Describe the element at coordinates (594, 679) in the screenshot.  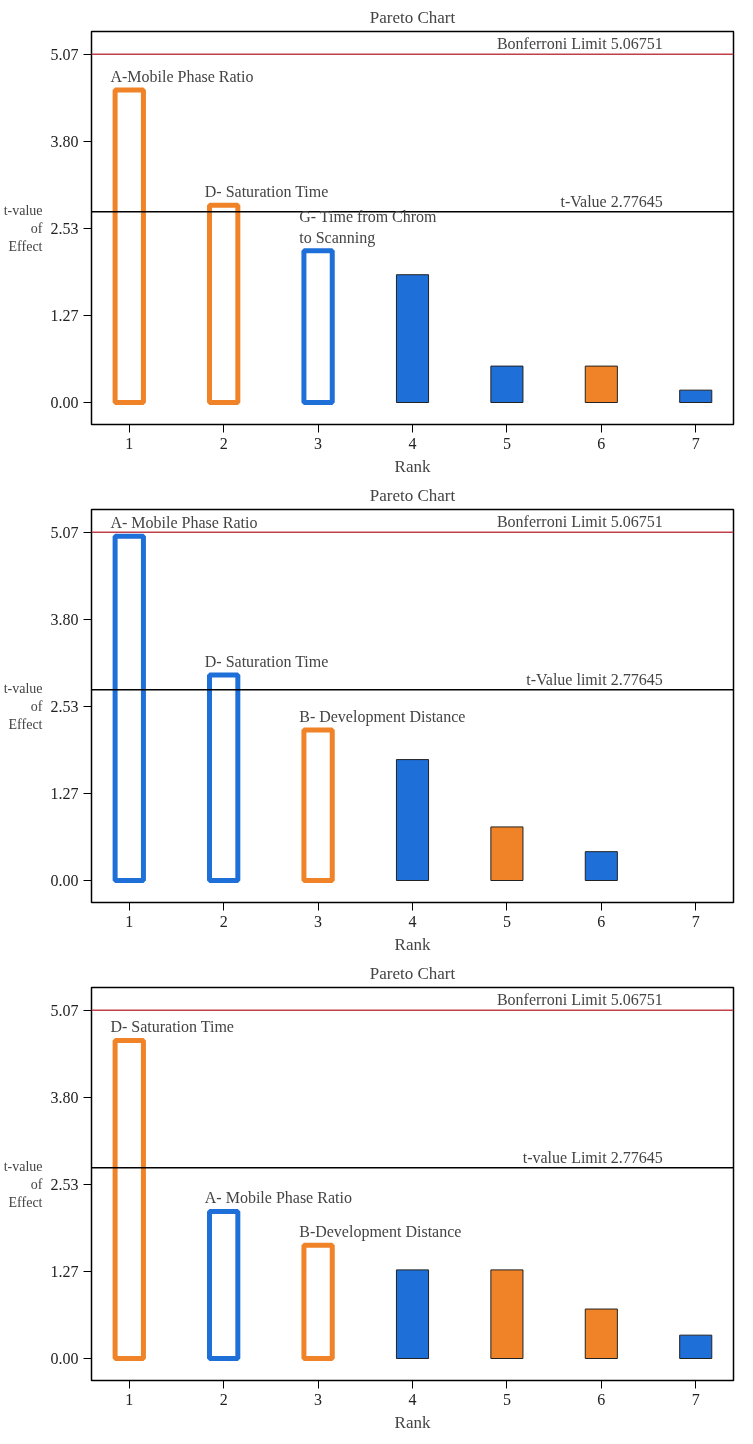
I see `ref-line-label: t-Value limit 2.77645` at that location.